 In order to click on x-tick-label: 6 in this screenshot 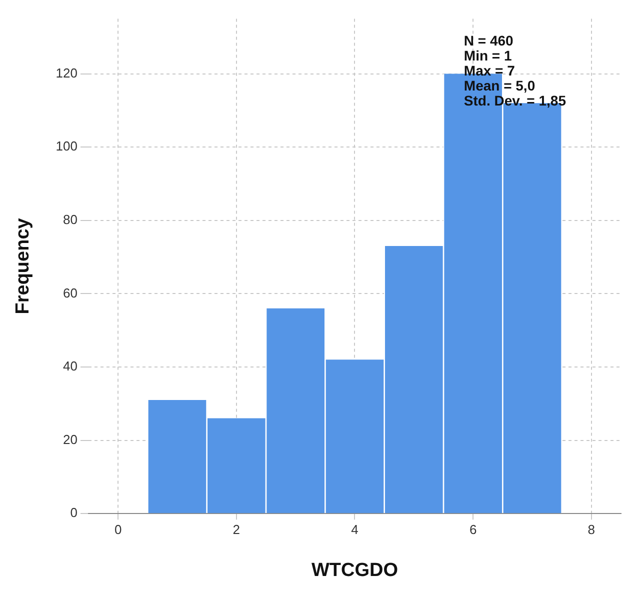, I will do `click(473, 529)`.